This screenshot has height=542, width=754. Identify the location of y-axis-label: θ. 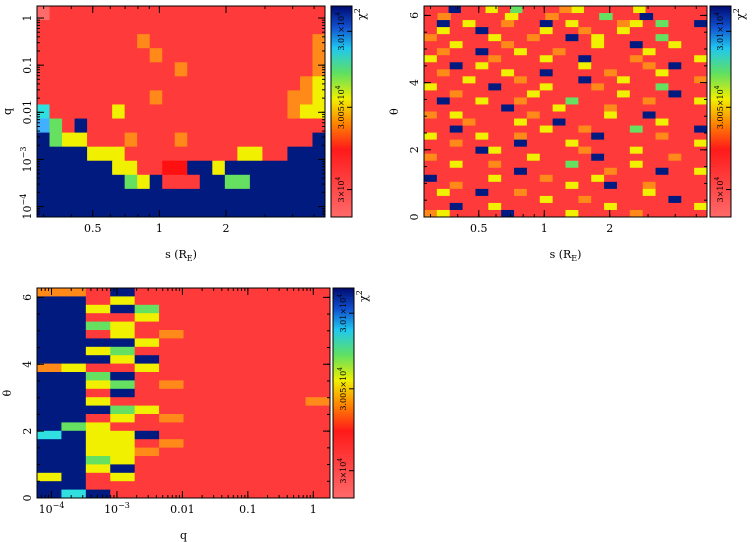
(394, 111).